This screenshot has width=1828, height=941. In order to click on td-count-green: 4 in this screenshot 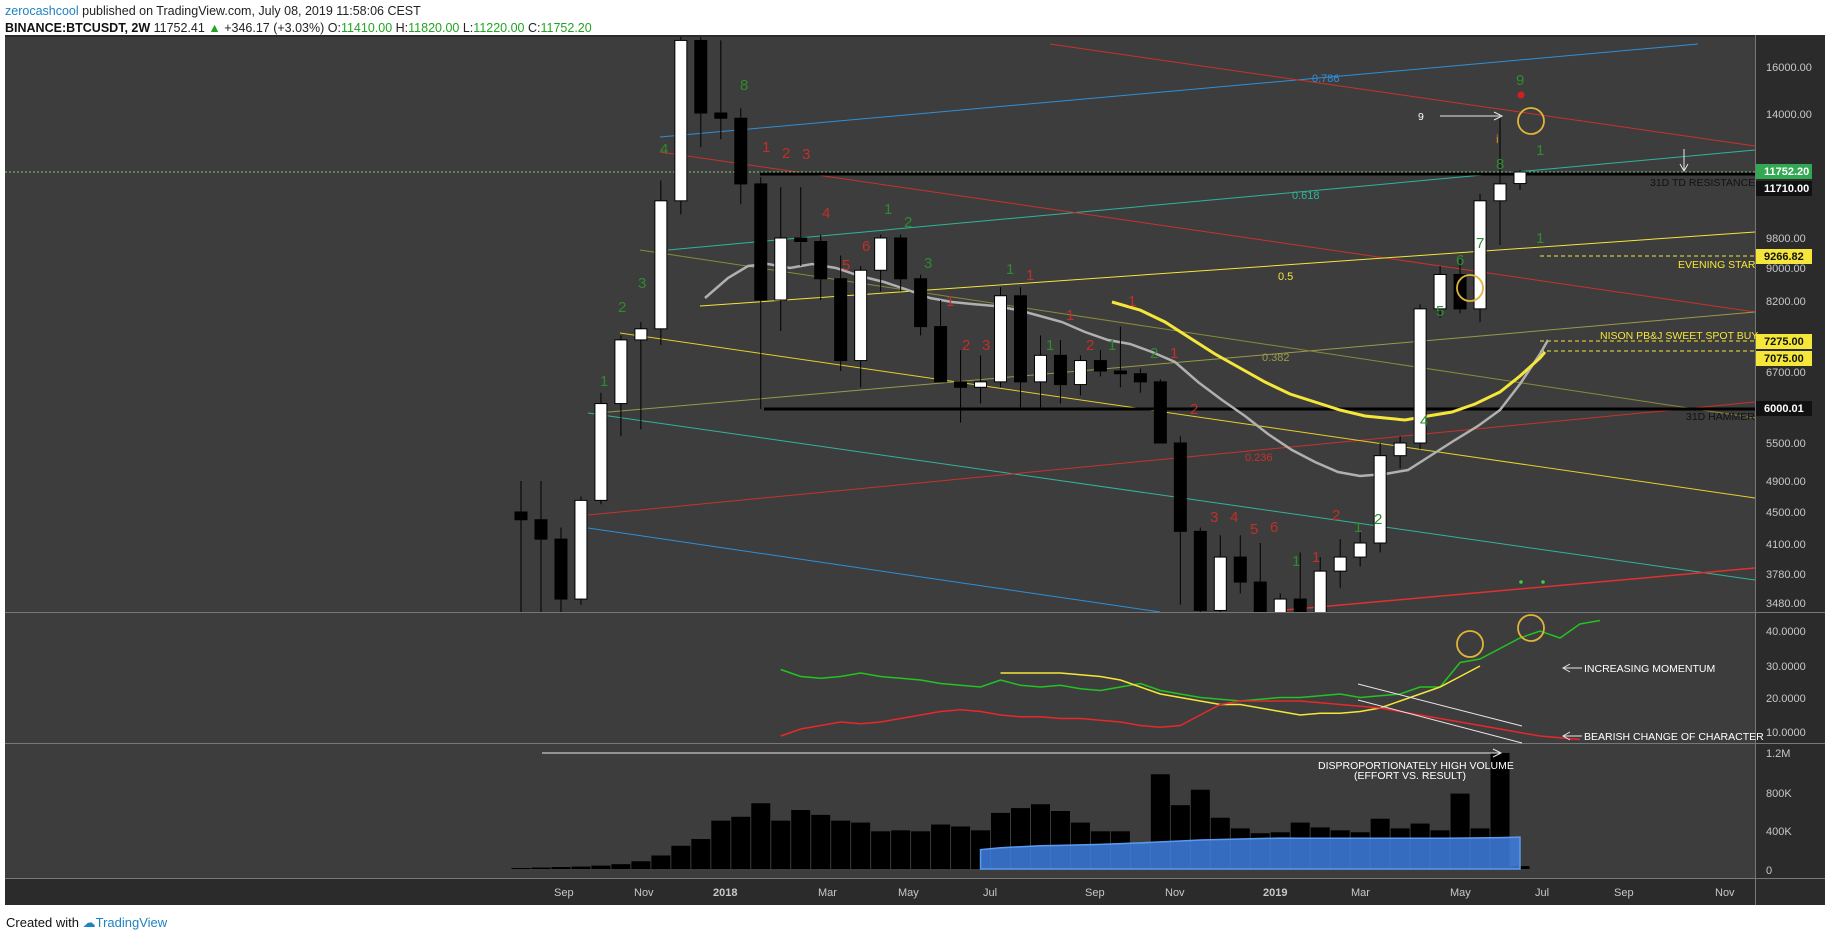, I will do `click(1424, 421)`.